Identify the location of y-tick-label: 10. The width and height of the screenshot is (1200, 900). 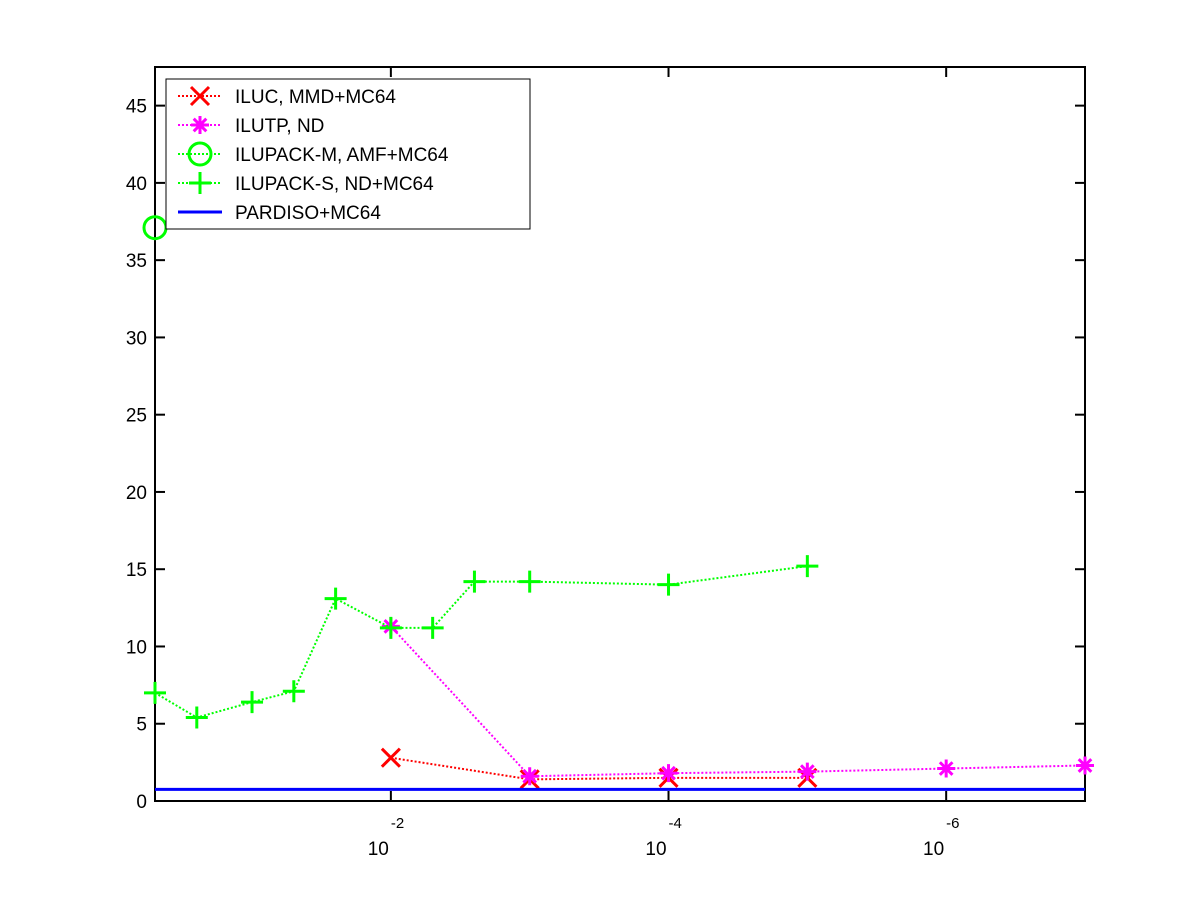
(136, 647).